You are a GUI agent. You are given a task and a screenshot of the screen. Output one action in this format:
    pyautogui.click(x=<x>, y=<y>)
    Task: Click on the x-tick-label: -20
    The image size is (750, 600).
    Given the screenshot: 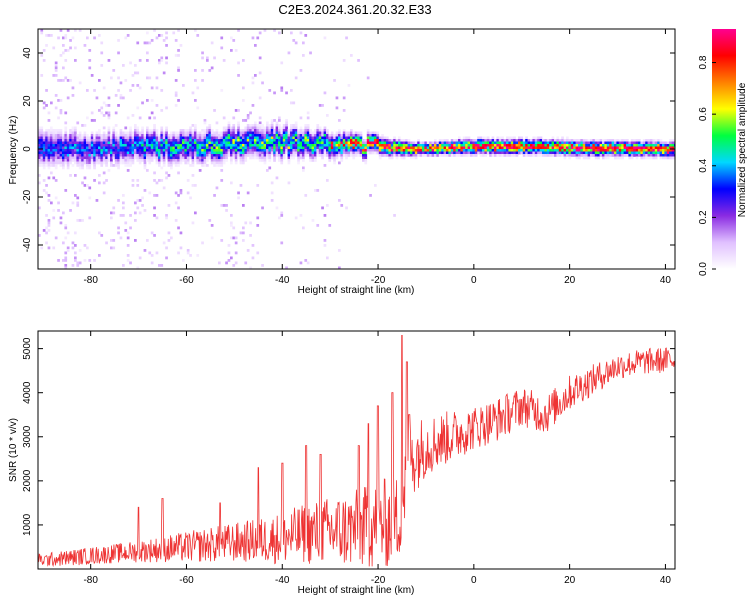 What is the action you would take?
    pyautogui.click(x=378, y=580)
    